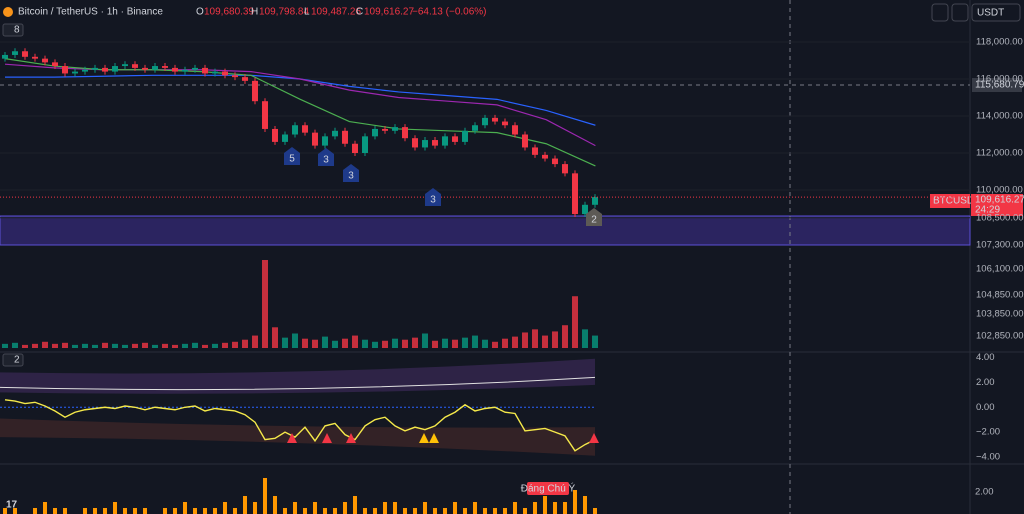 The height and width of the screenshot is (514, 1024). I want to click on bottom-tick: 2.00, so click(984, 492).